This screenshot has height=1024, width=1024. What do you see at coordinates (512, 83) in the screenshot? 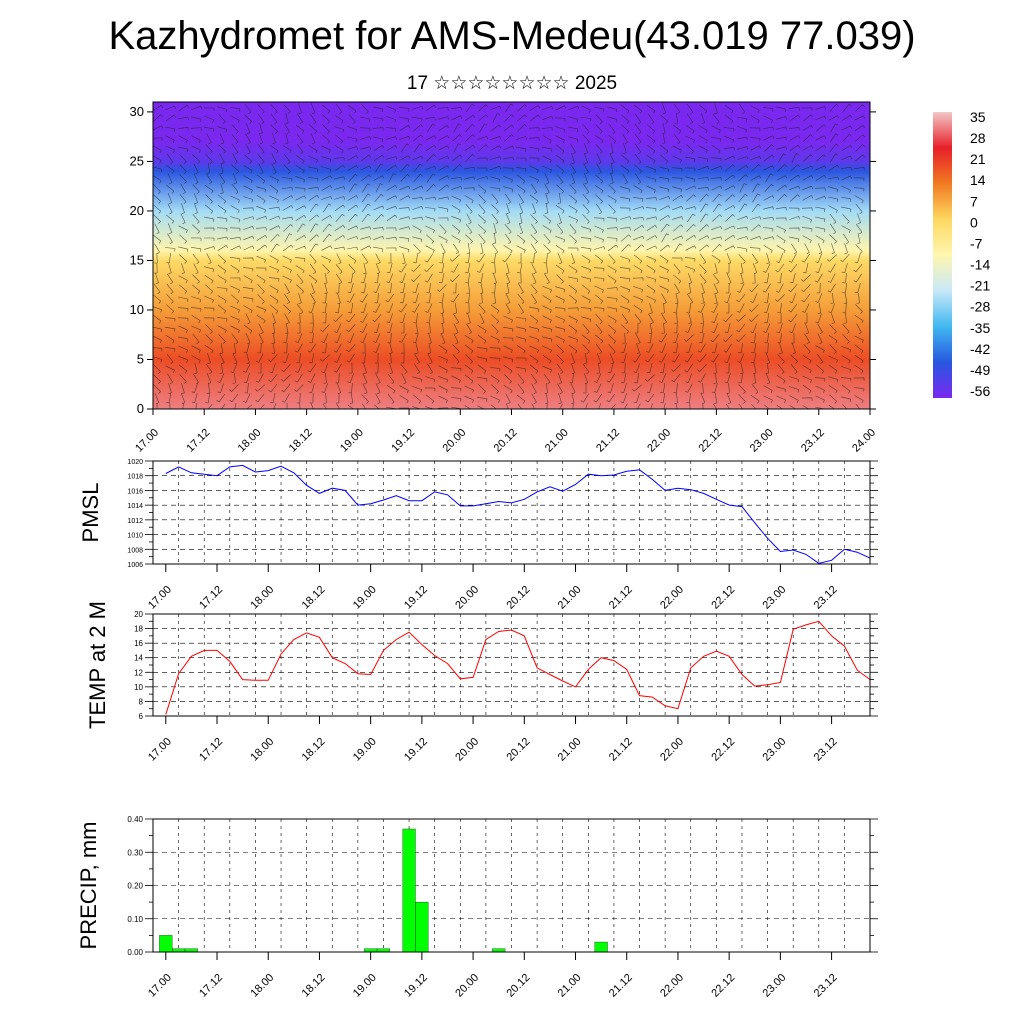
I see `page-subtitle: 17 ☆☆☆☆☆☆☆☆ 2025` at bounding box center [512, 83].